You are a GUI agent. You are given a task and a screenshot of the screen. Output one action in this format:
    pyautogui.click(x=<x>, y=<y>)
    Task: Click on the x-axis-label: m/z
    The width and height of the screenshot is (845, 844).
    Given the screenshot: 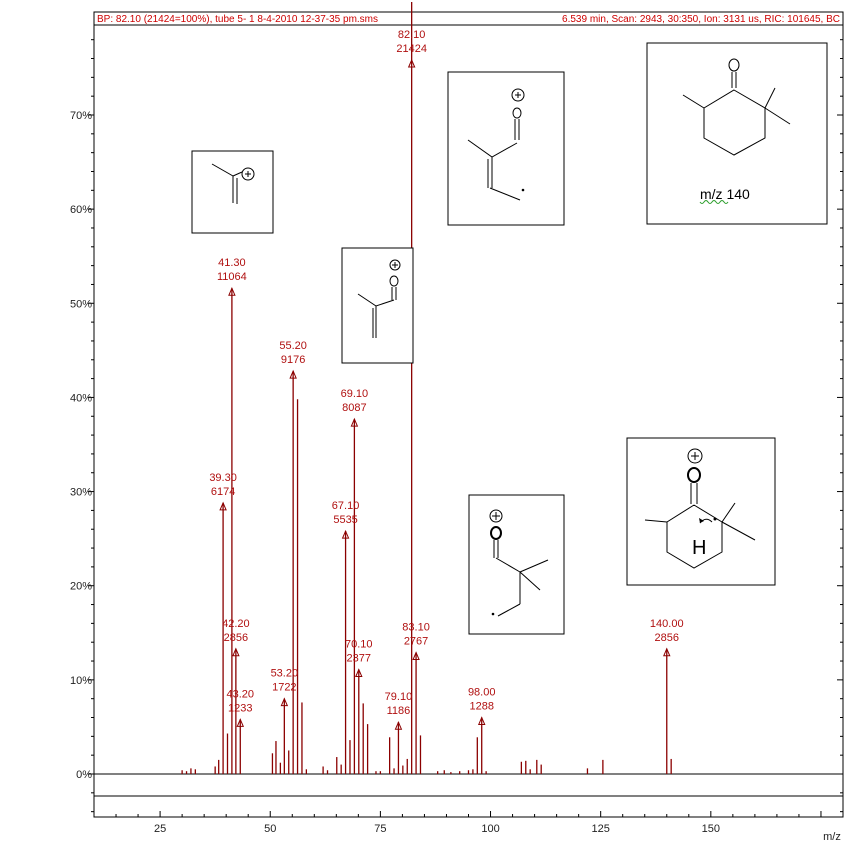 What is the action you would take?
    pyautogui.click(x=832, y=837)
    